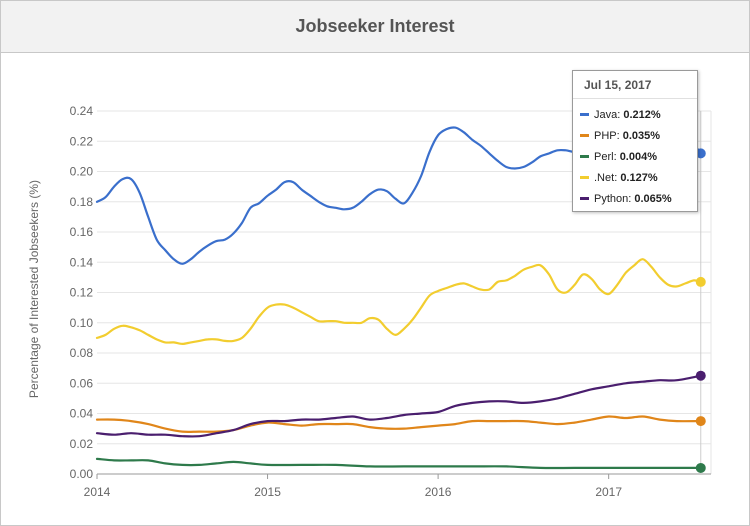 The height and width of the screenshot is (526, 750). I want to click on y-tick-label: 0.08, so click(82, 353).